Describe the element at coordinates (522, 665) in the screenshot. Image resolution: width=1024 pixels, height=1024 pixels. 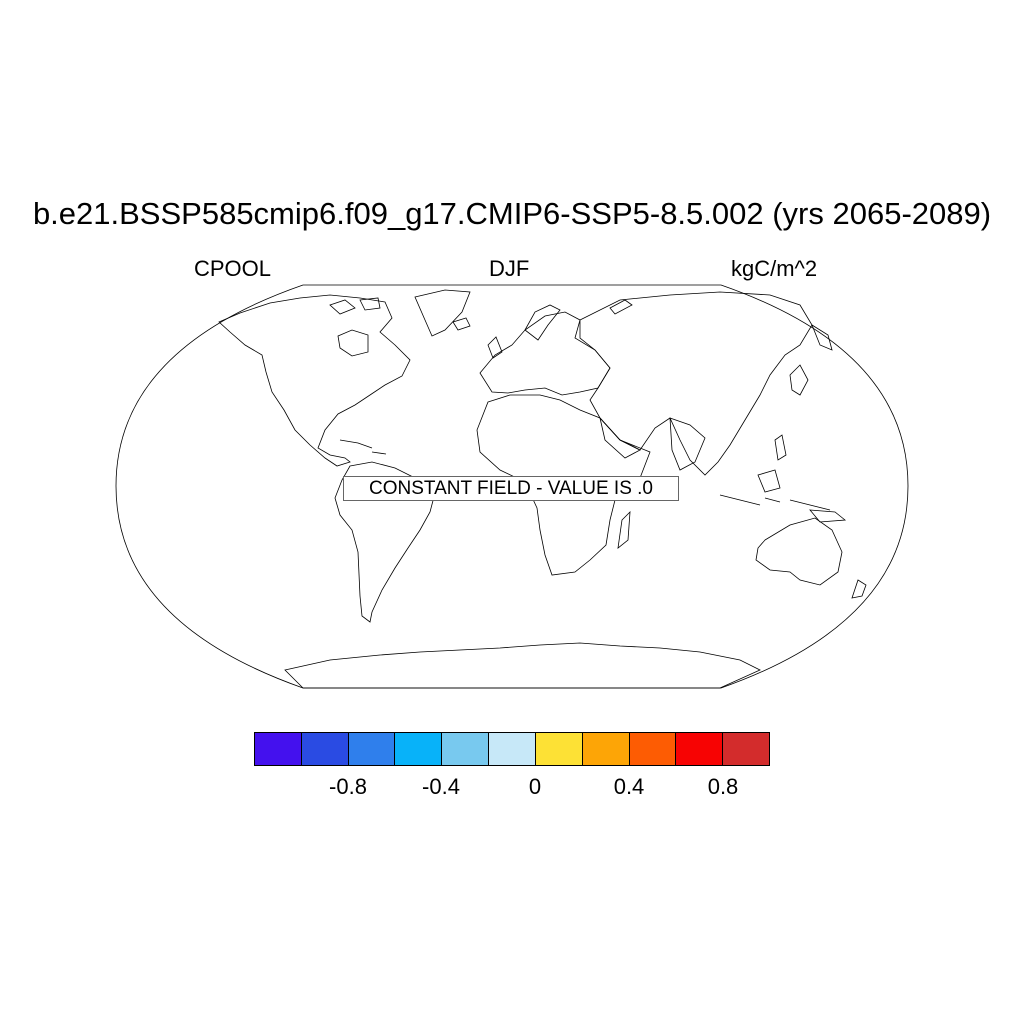
I see `coast-antarctica` at that location.